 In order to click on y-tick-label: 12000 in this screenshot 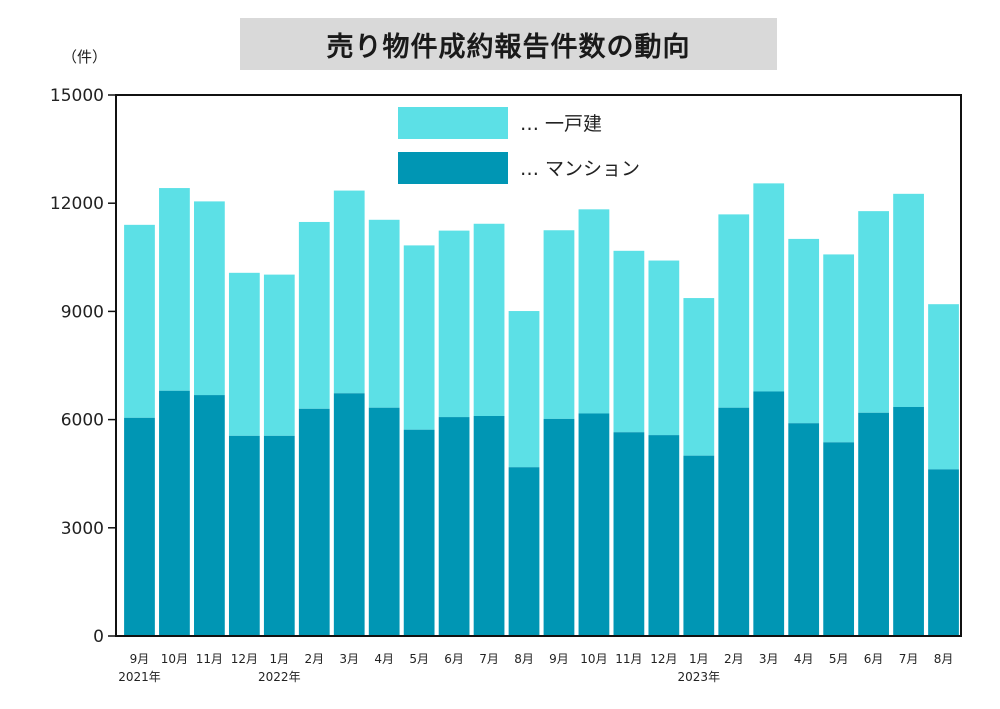, I will do `click(77, 204)`.